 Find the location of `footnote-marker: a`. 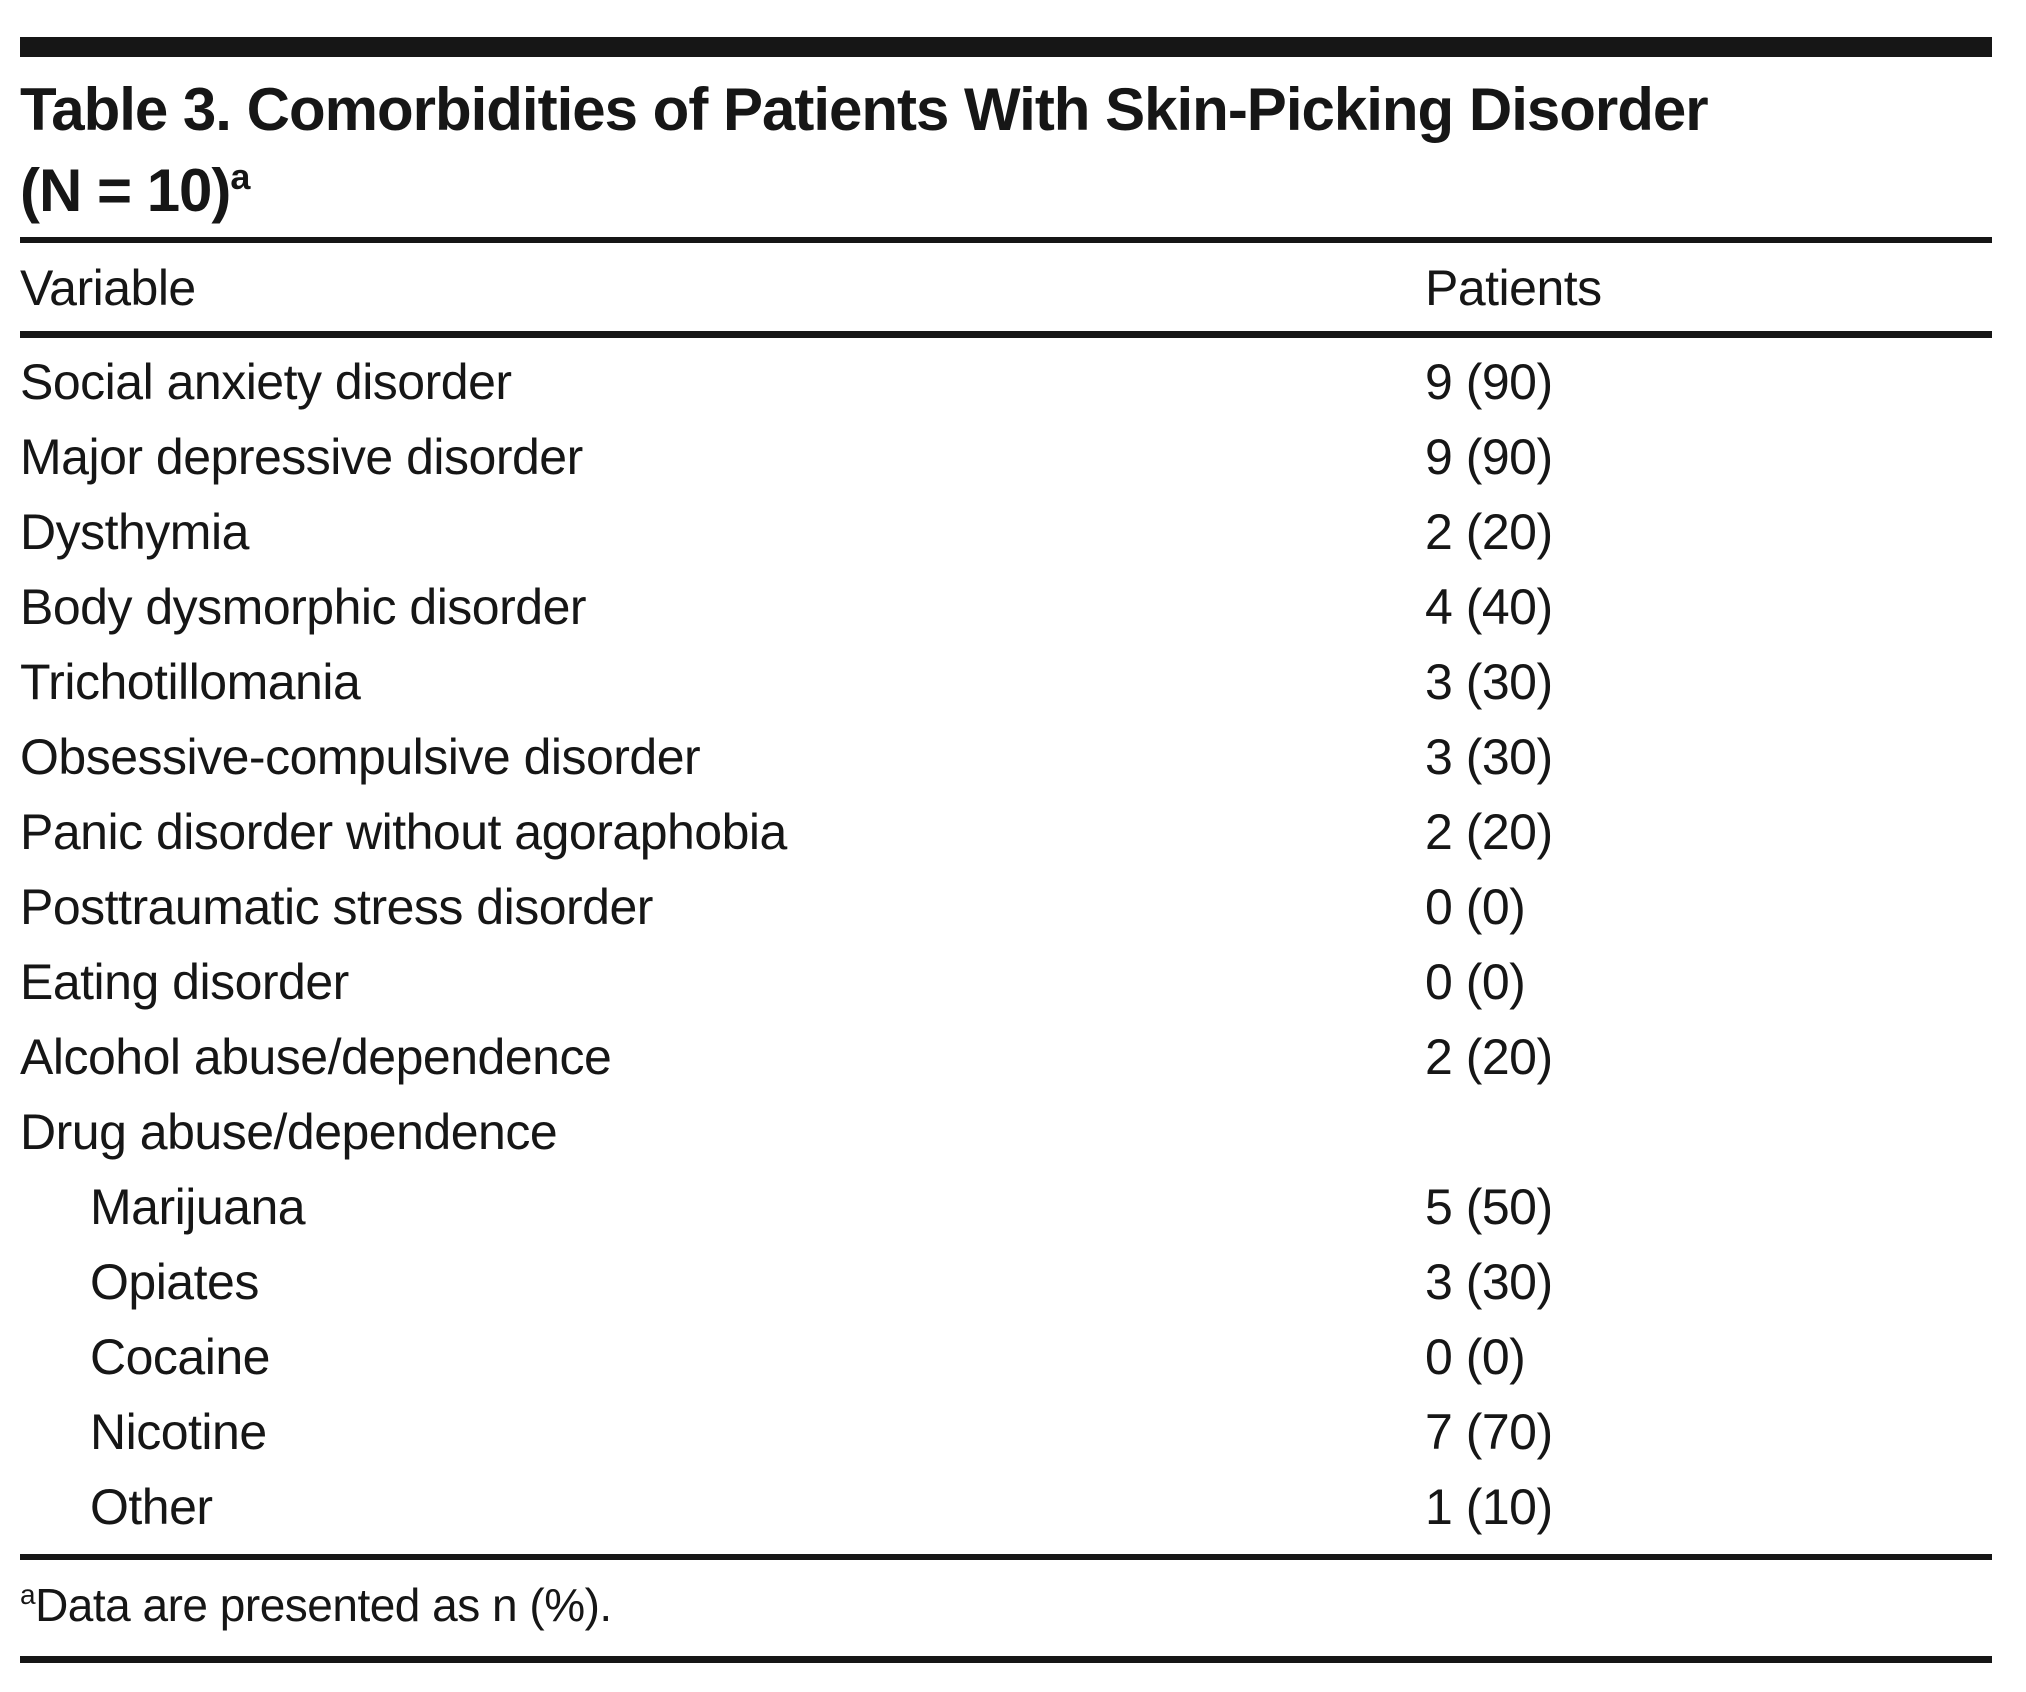

footnote-marker: a is located at coordinates (28, 1595).